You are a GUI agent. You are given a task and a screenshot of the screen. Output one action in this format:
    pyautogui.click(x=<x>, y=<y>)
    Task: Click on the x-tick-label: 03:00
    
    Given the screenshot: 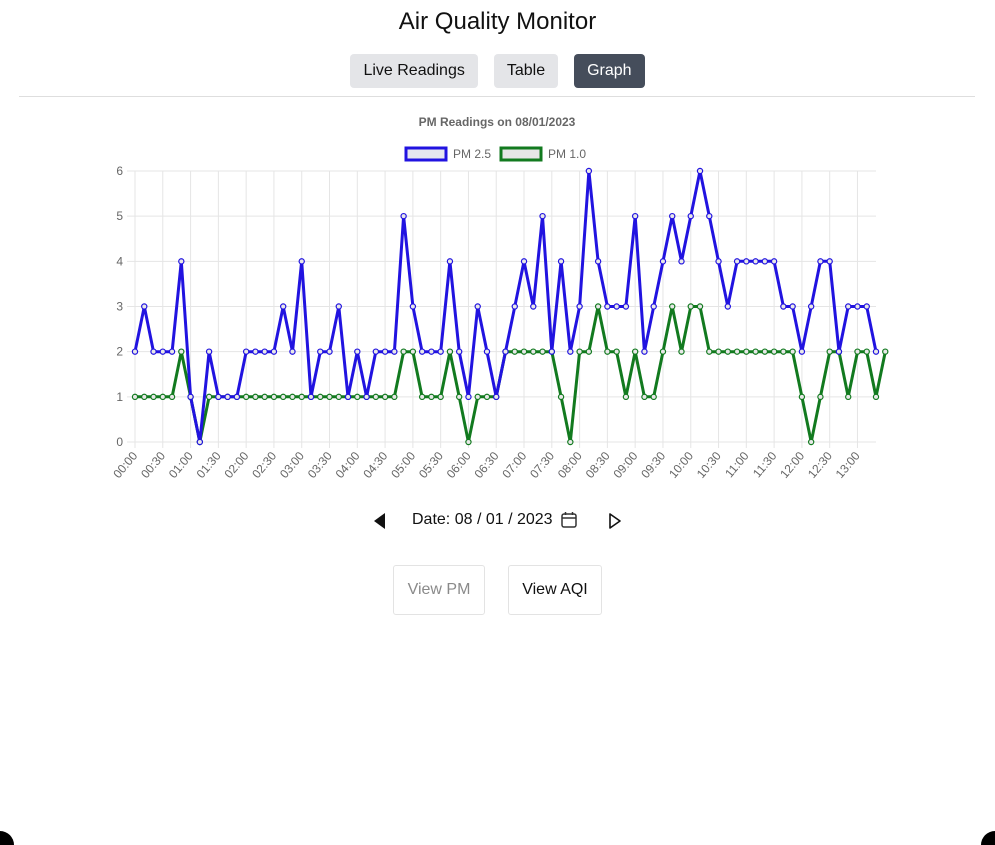 What is the action you would take?
    pyautogui.click(x=292, y=465)
    